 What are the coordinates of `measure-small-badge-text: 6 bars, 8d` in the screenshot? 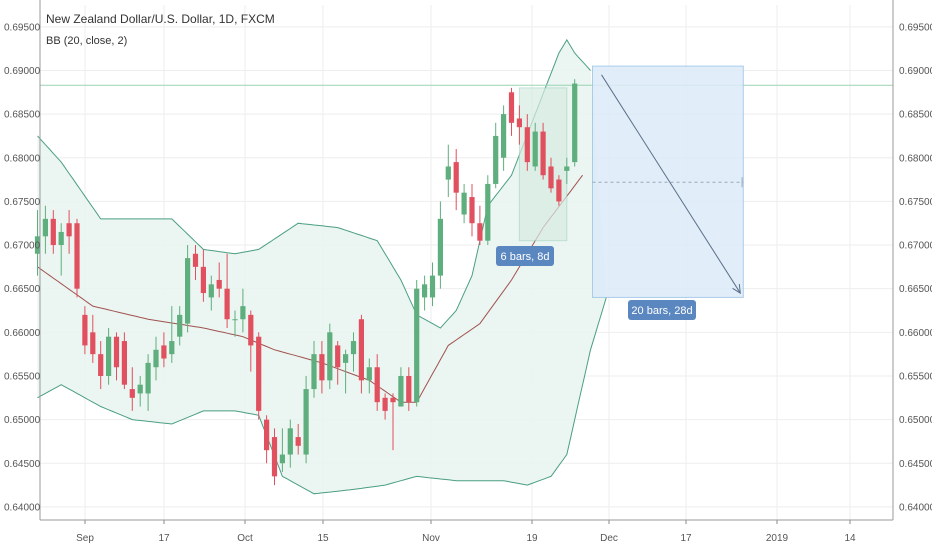 It's located at (525, 257).